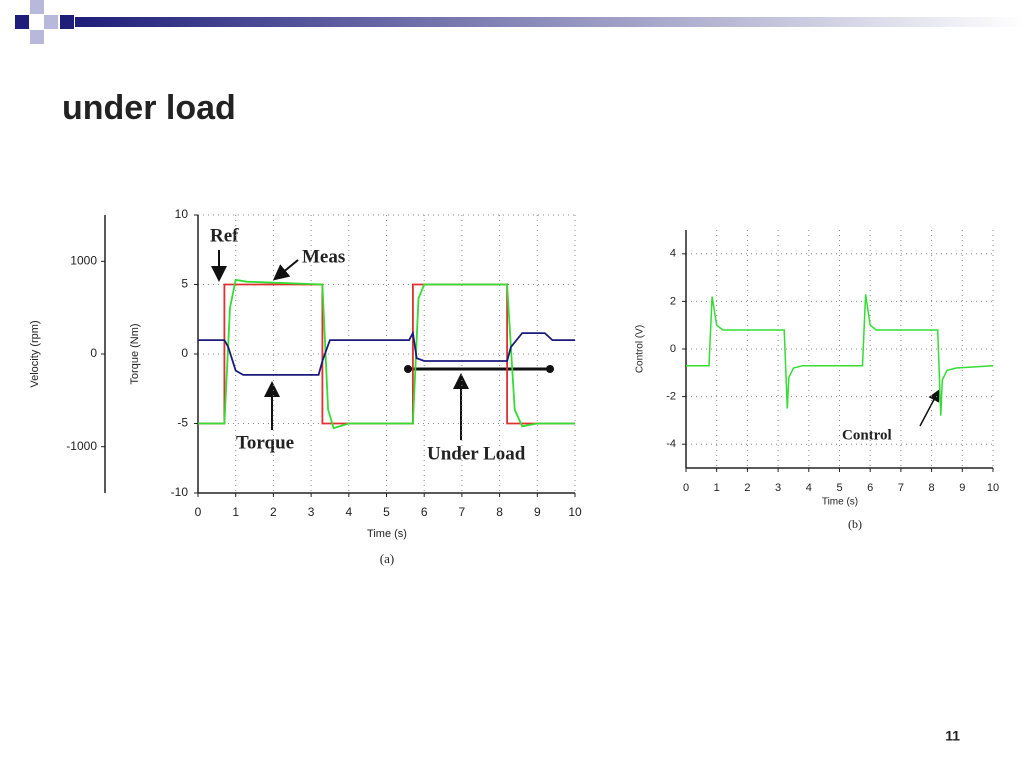 The width and height of the screenshot is (1024, 768). What do you see at coordinates (671, 444) in the screenshot?
I see `y-tick-label: -4` at bounding box center [671, 444].